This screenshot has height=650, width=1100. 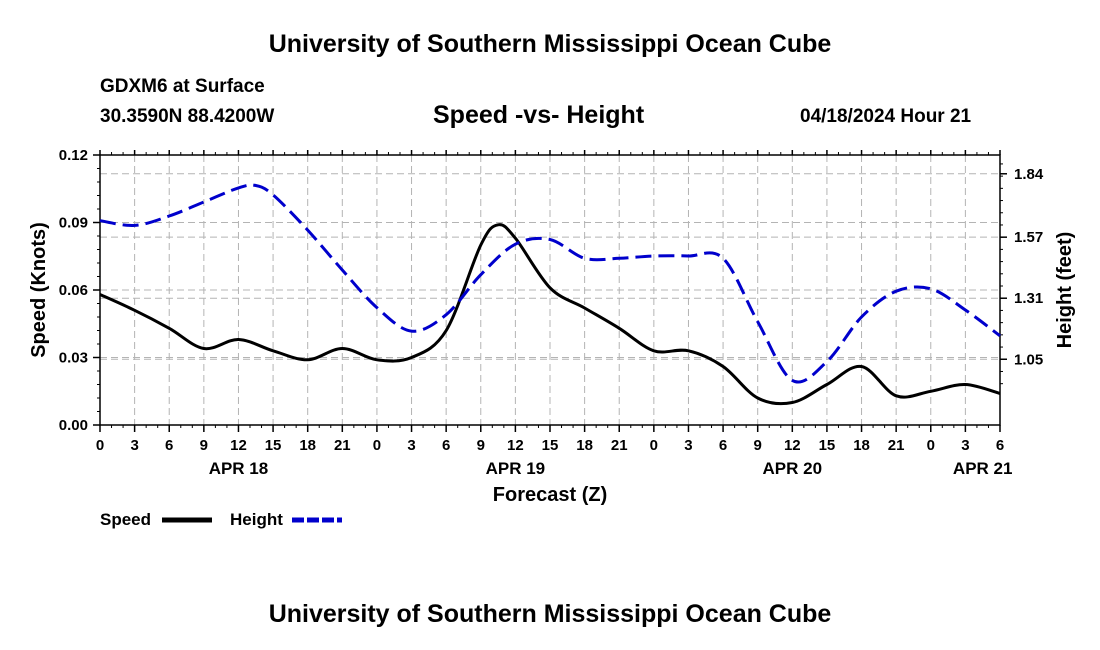 What do you see at coordinates (73, 425) in the screenshot?
I see `y-tick-label: 0.00` at bounding box center [73, 425].